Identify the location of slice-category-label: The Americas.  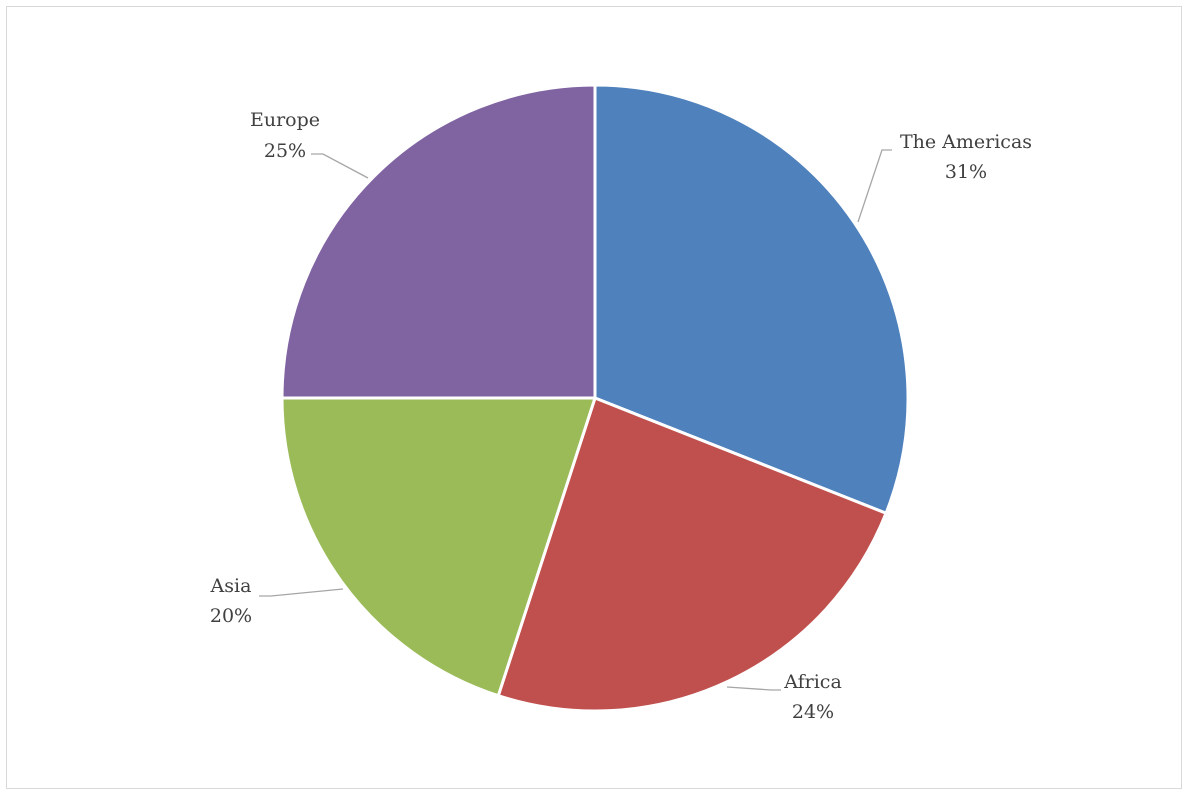
(966, 142).